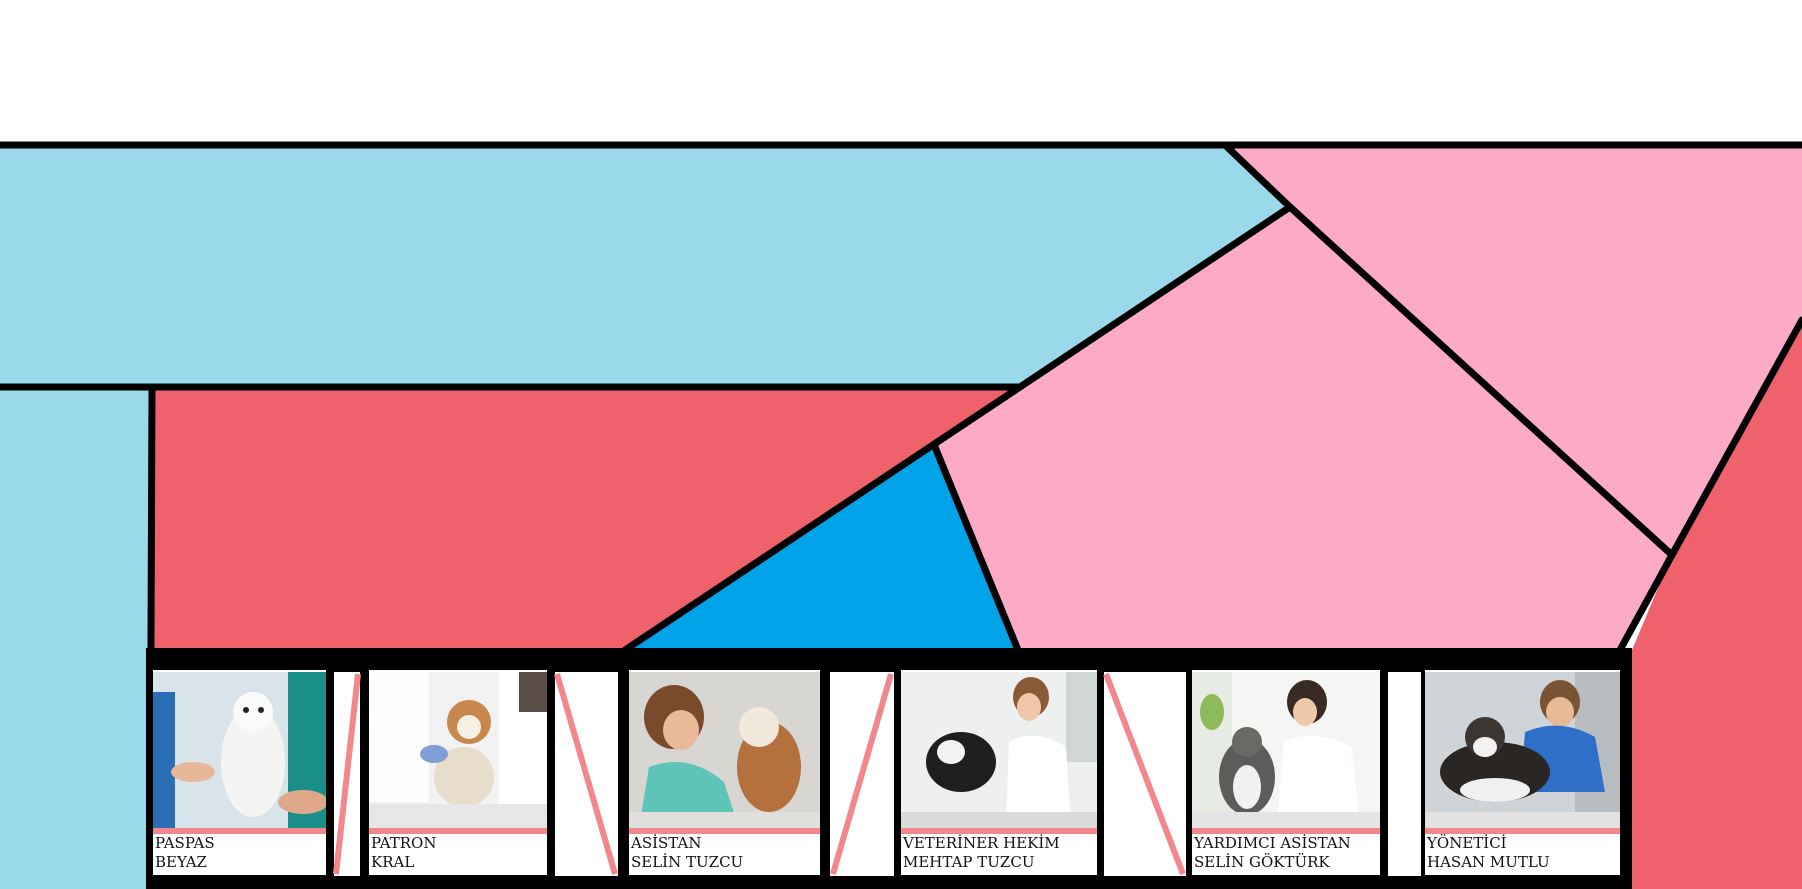 The image size is (1802, 889). What do you see at coordinates (458, 750) in the screenshot?
I see `photo-vets-with-jack-russell` at bounding box center [458, 750].